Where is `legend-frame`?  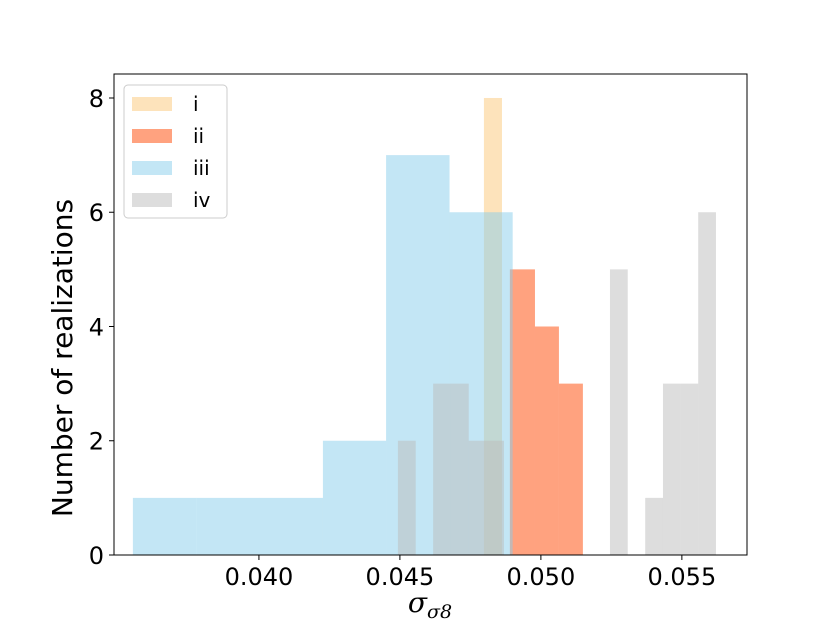 legend-frame is located at coordinates (175, 151).